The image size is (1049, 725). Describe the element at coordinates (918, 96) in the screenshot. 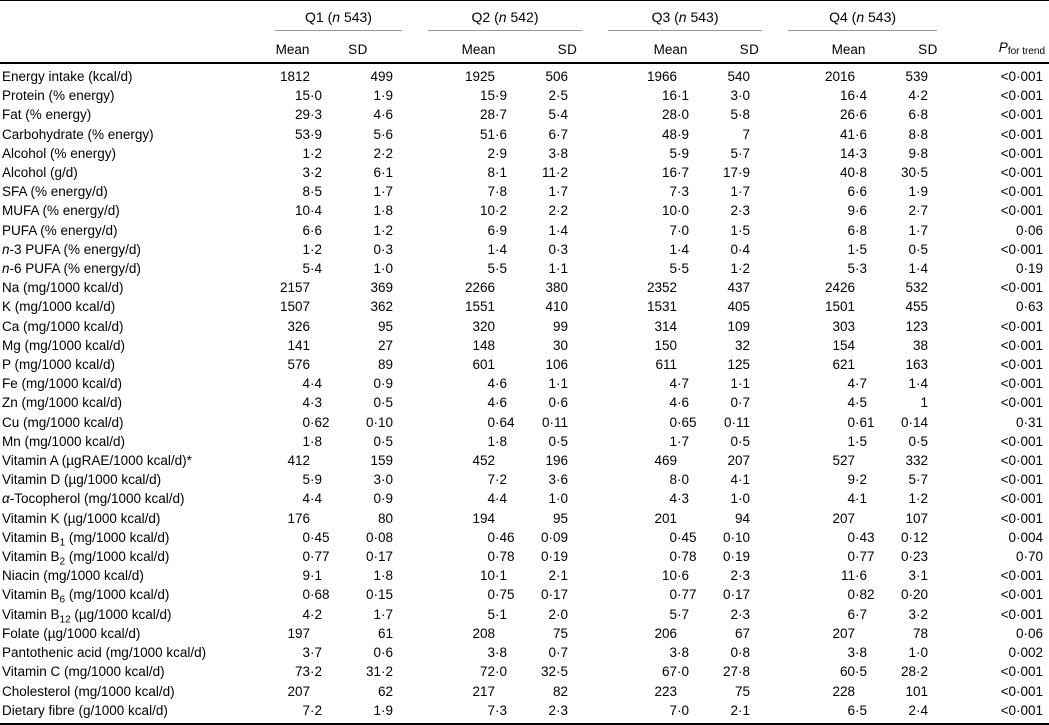

I see `sd-cell: 4·2` at that location.